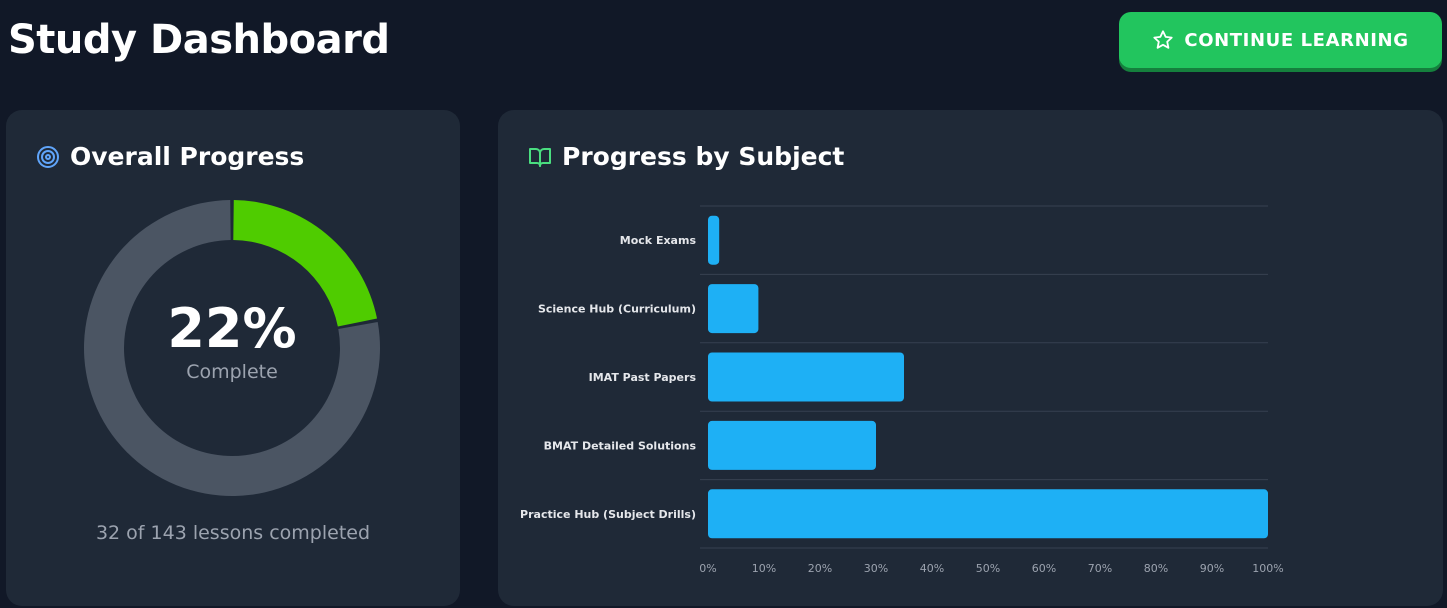 The width and height of the screenshot is (1447, 608). I want to click on category-label: Mock Exams, so click(658, 240).